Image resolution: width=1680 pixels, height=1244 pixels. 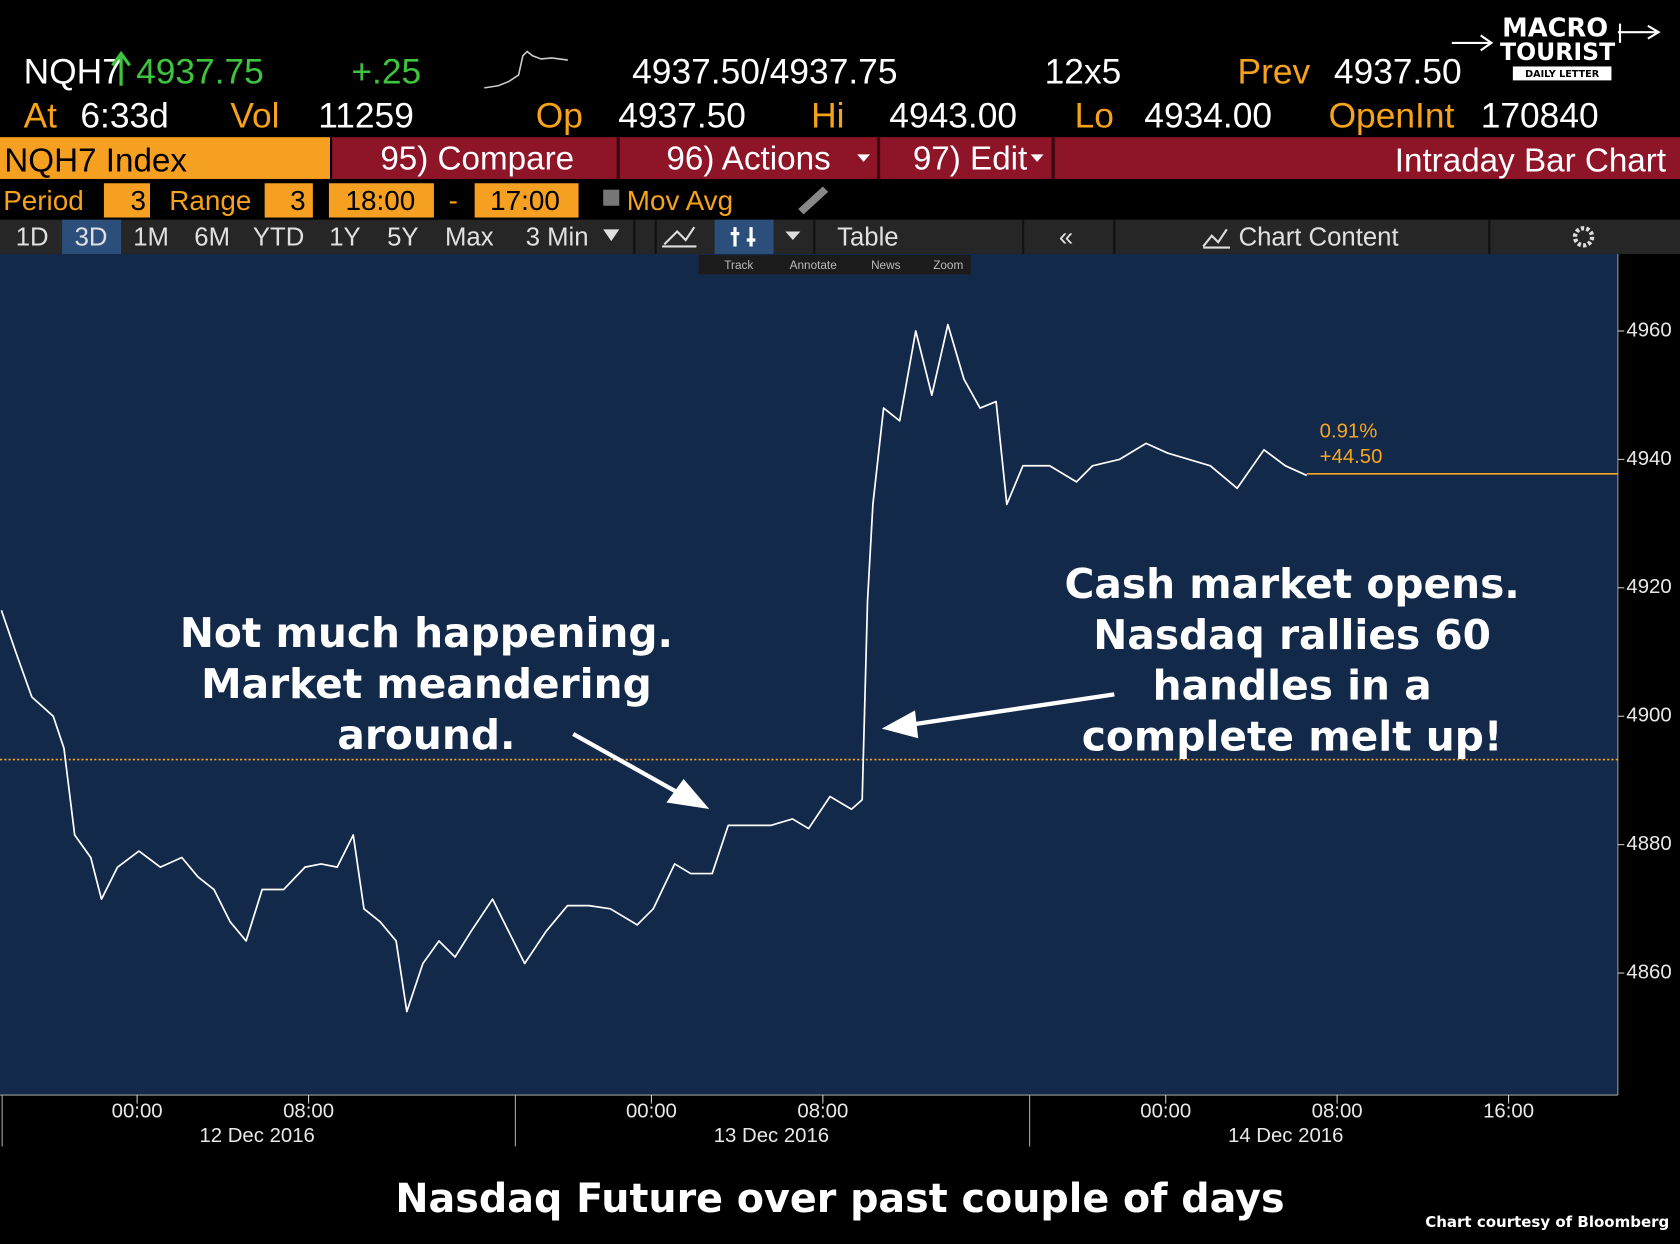 What do you see at coordinates (1508, 1112) in the screenshot?
I see `x-tick-label: 16:00` at bounding box center [1508, 1112].